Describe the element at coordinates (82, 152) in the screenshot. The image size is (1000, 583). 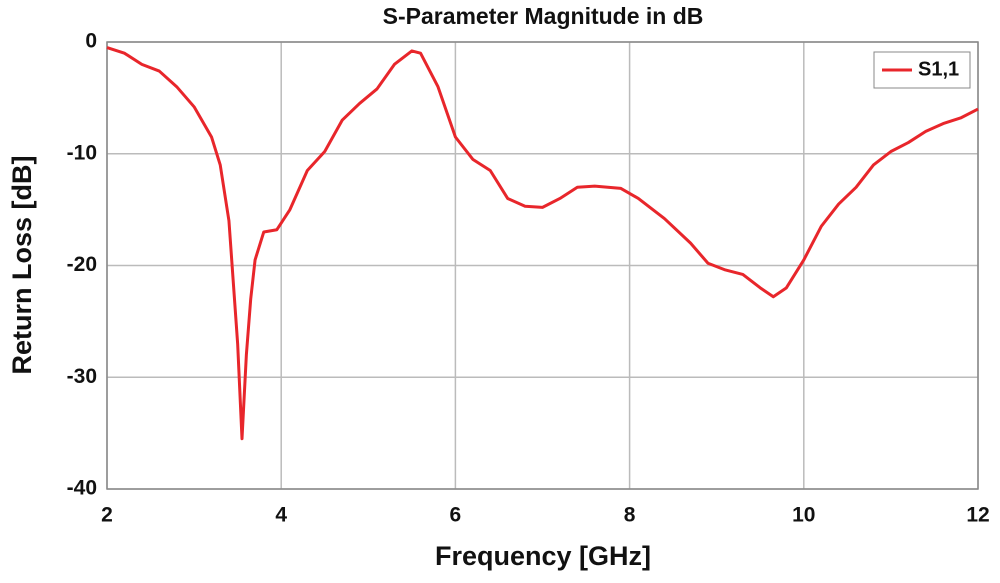
I see `y-tick-label: -10` at that location.